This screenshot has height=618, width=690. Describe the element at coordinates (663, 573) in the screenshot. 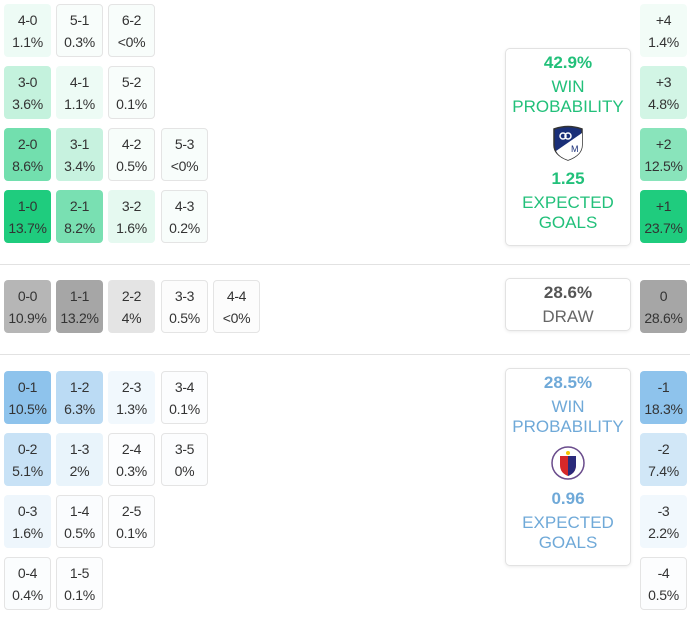

I see `score-label: -4` at that location.